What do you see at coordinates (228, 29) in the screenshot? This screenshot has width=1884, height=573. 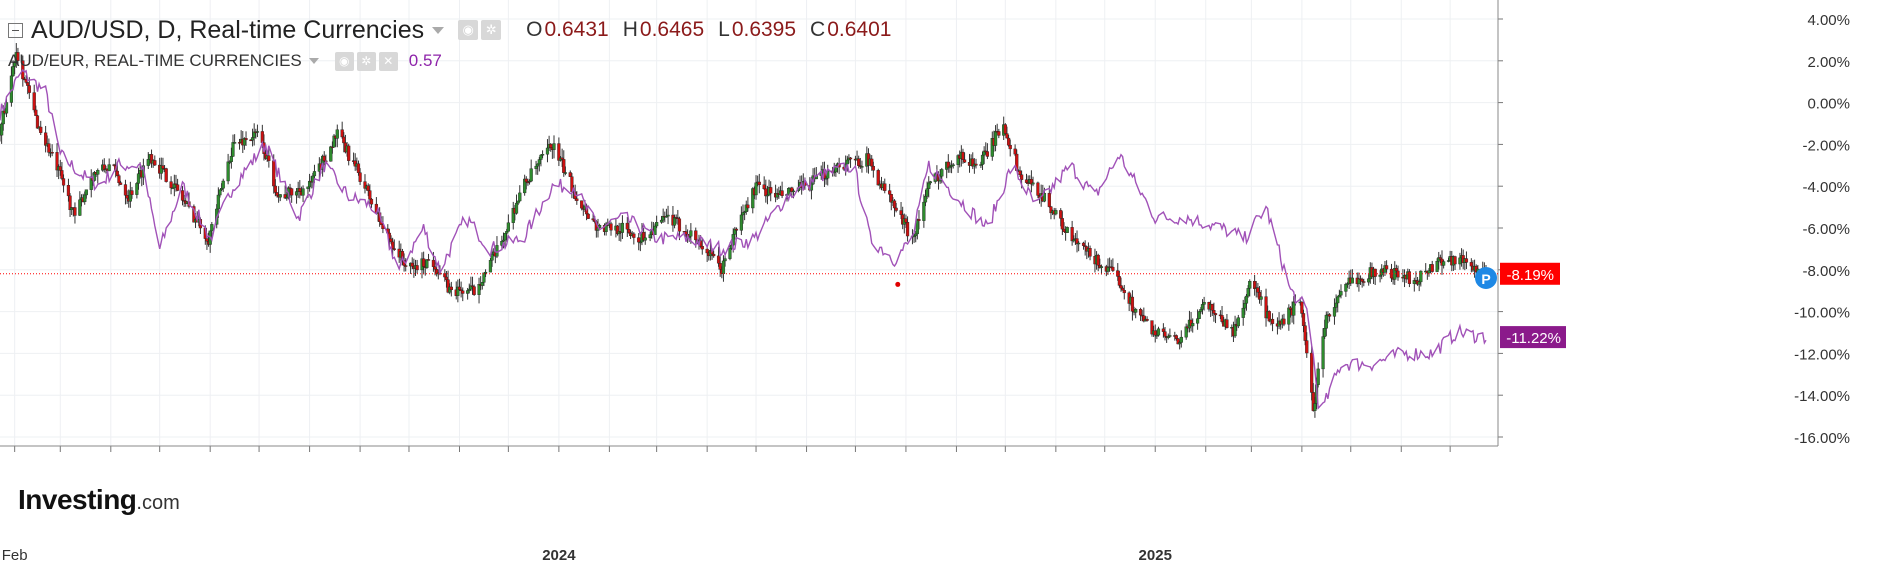 I see `main-series-title: AUD/USD, D, Real-time Currencies` at bounding box center [228, 29].